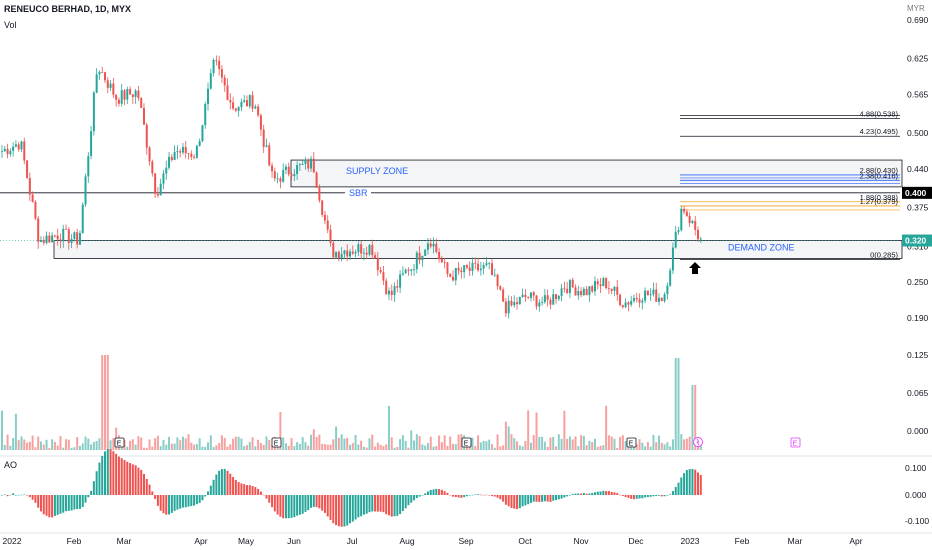  What do you see at coordinates (276, 444) in the screenshot?
I see `earnings-event-label: E` at bounding box center [276, 444].